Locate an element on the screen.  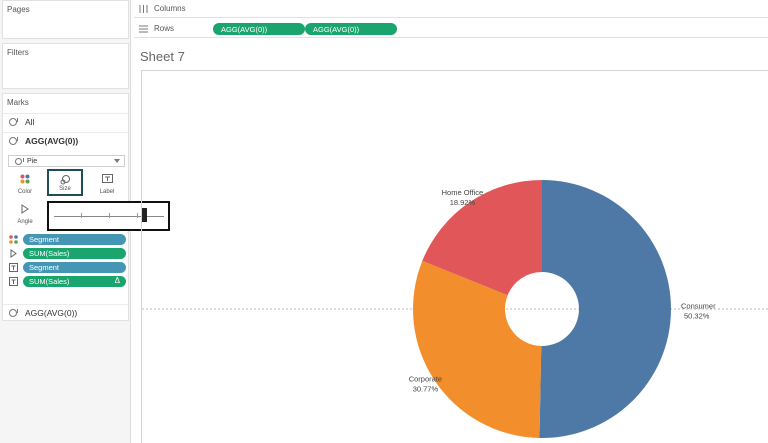
sales-label-pill-text: SUM(Sales) is located at coordinates (49, 281).